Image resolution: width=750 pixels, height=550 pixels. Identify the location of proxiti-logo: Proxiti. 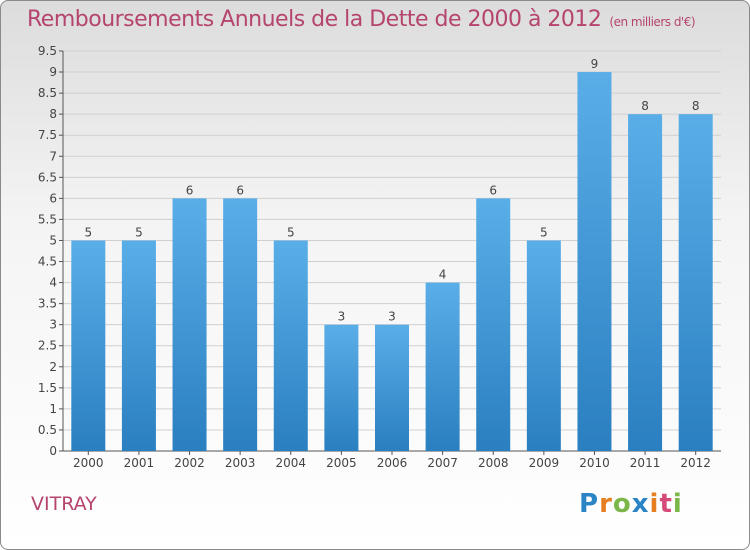
(631, 504).